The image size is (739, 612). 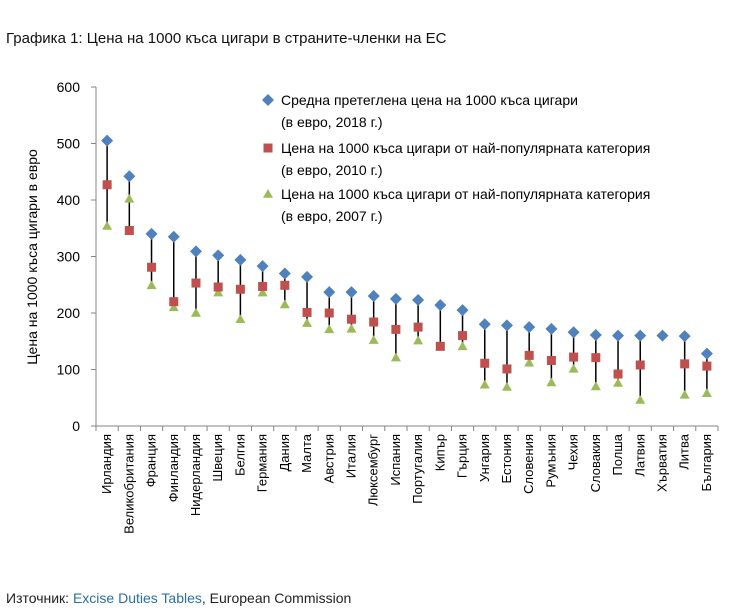 What do you see at coordinates (328, 458) in the screenshot?
I see `x-tick-label: Австрия` at bounding box center [328, 458].